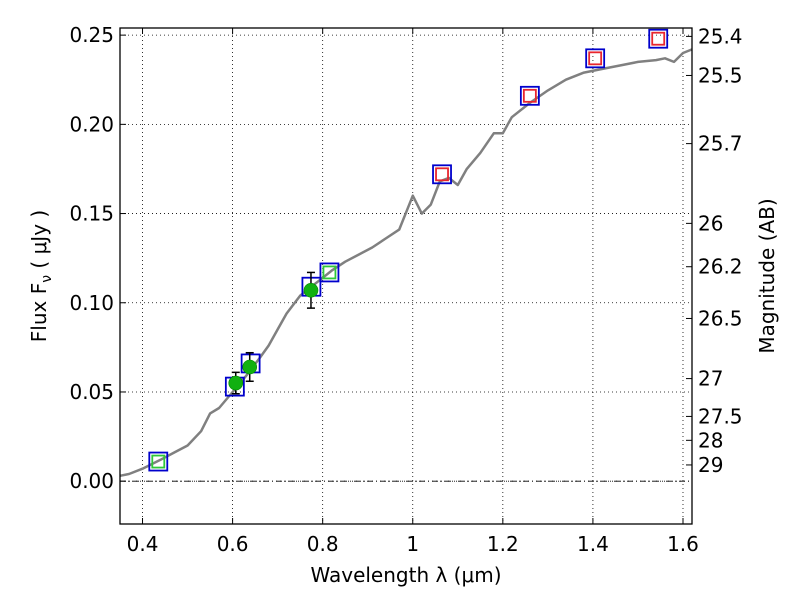 The height and width of the screenshot is (600, 800). I want to click on y-tick-label: 0.15, so click(91, 214).